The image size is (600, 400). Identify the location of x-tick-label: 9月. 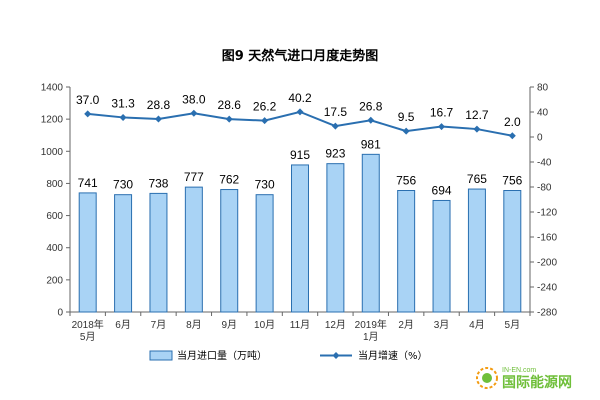
(229, 325).